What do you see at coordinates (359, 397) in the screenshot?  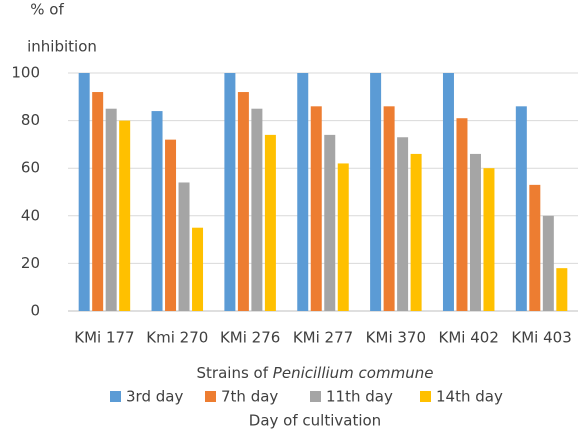 I see `legend-label: 11th day` at bounding box center [359, 397].